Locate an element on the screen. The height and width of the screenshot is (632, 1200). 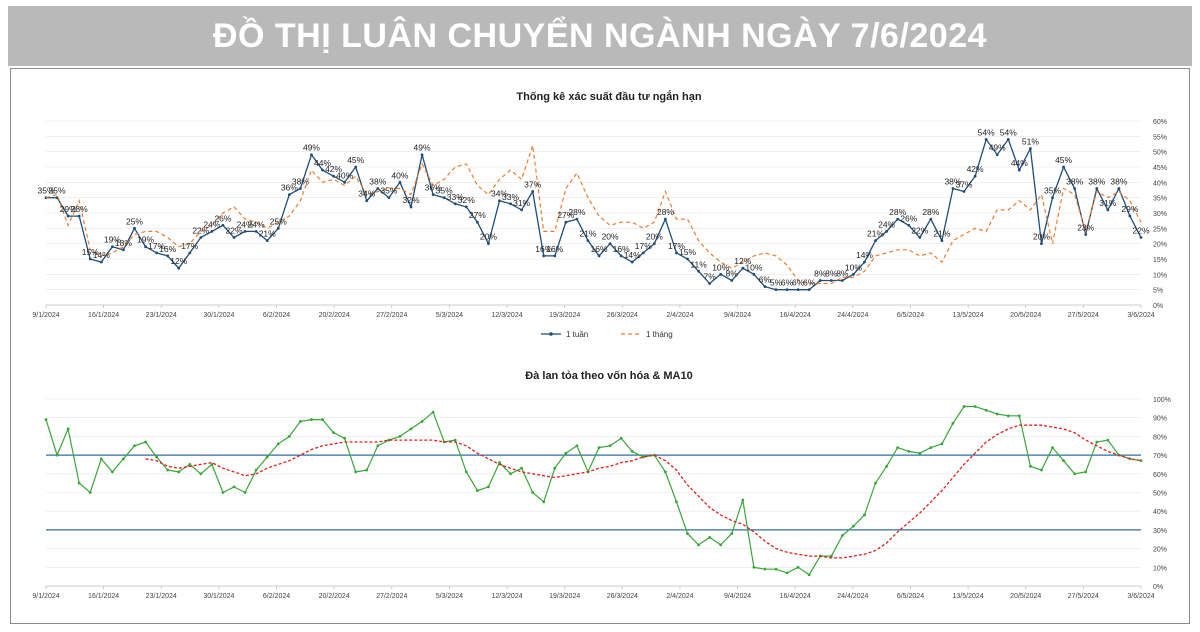
data-label: 17% is located at coordinates (189, 246).